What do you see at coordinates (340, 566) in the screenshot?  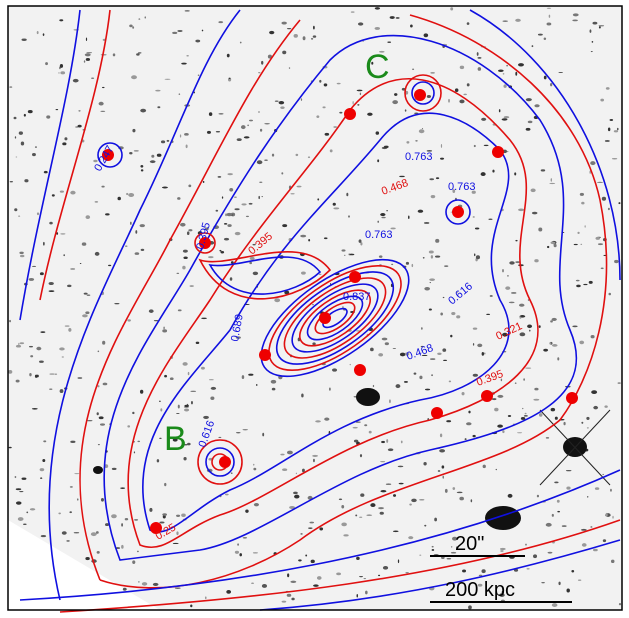 I see `contour-line` at bounding box center [340, 566].